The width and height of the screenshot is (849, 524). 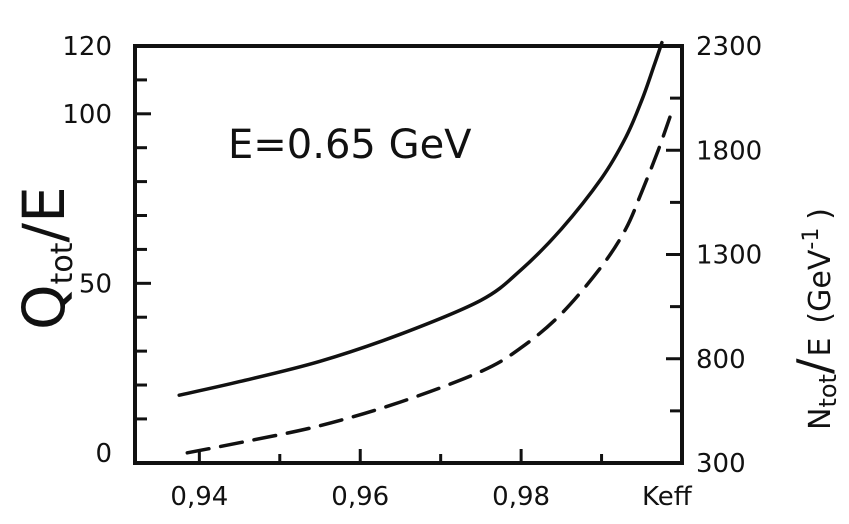 I want to click on left-axis-ticks: 0 50 100 120, so click(x=106, y=250).